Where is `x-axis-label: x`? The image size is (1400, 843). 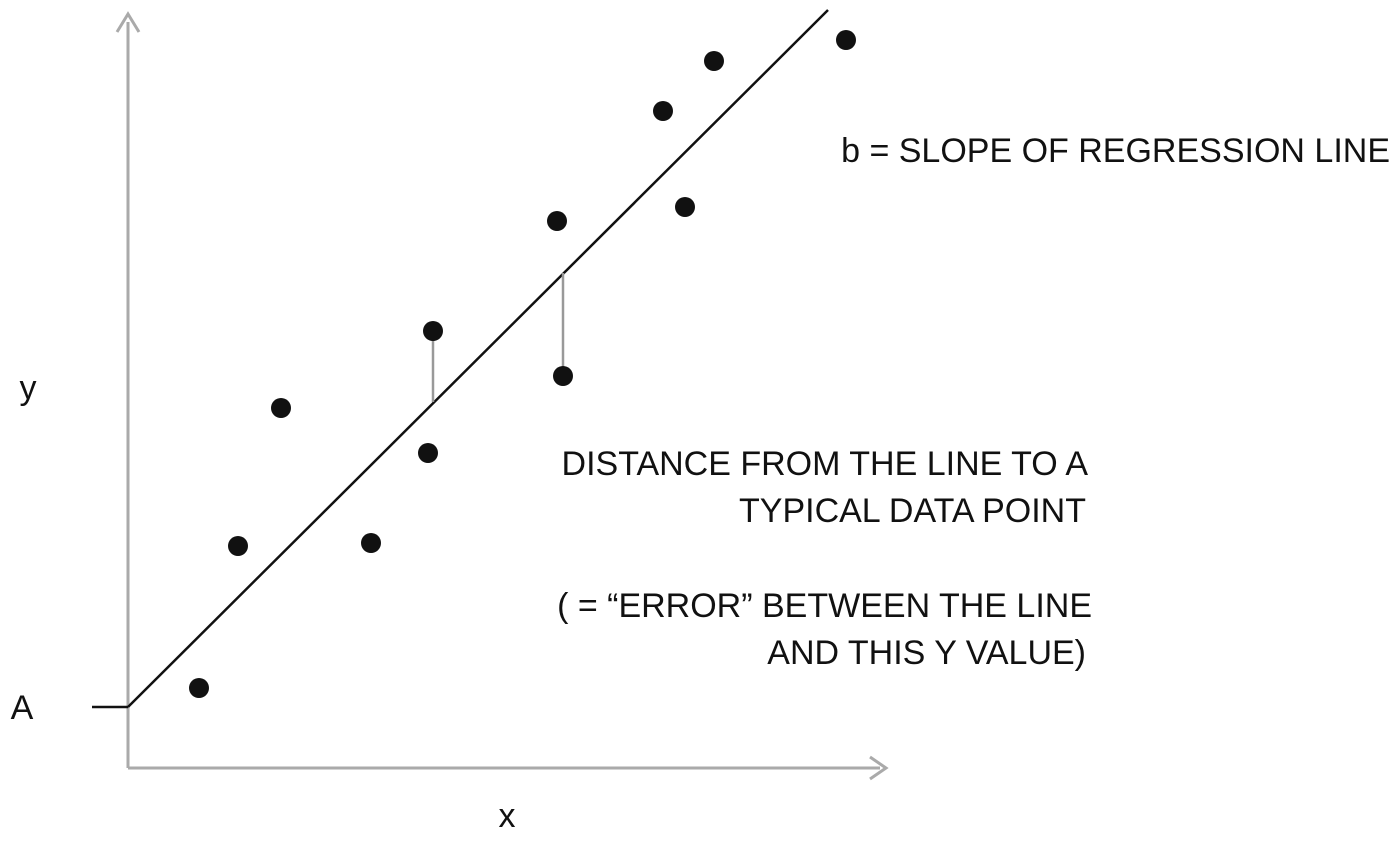
x-axis-label: x is located at coordinates (507, 816).